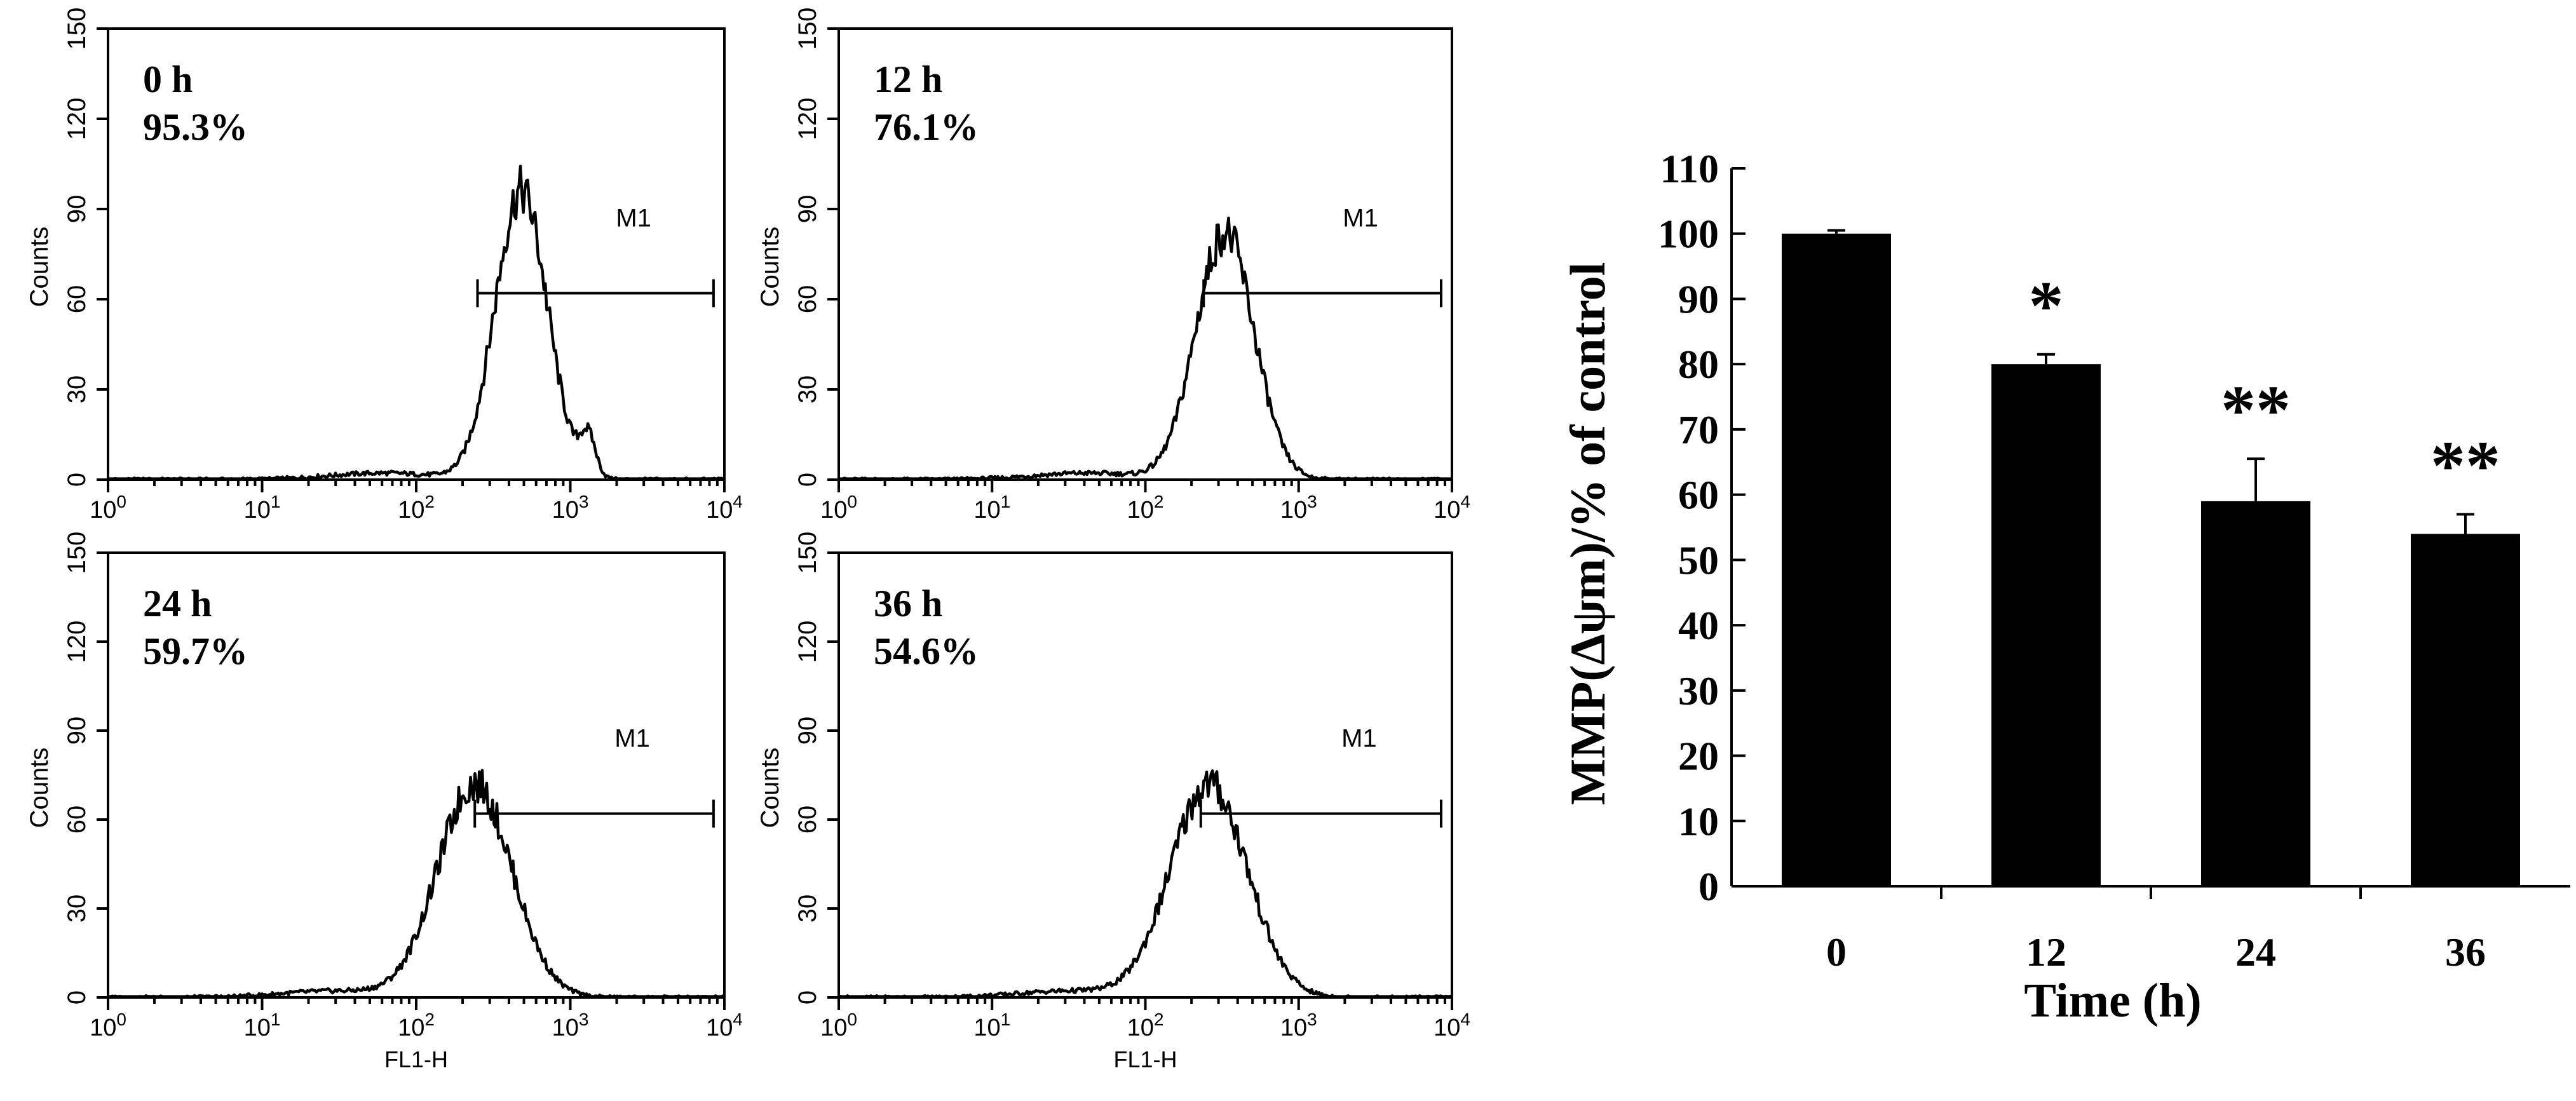  I want to click on significance-24: **, so click(2256, 410).